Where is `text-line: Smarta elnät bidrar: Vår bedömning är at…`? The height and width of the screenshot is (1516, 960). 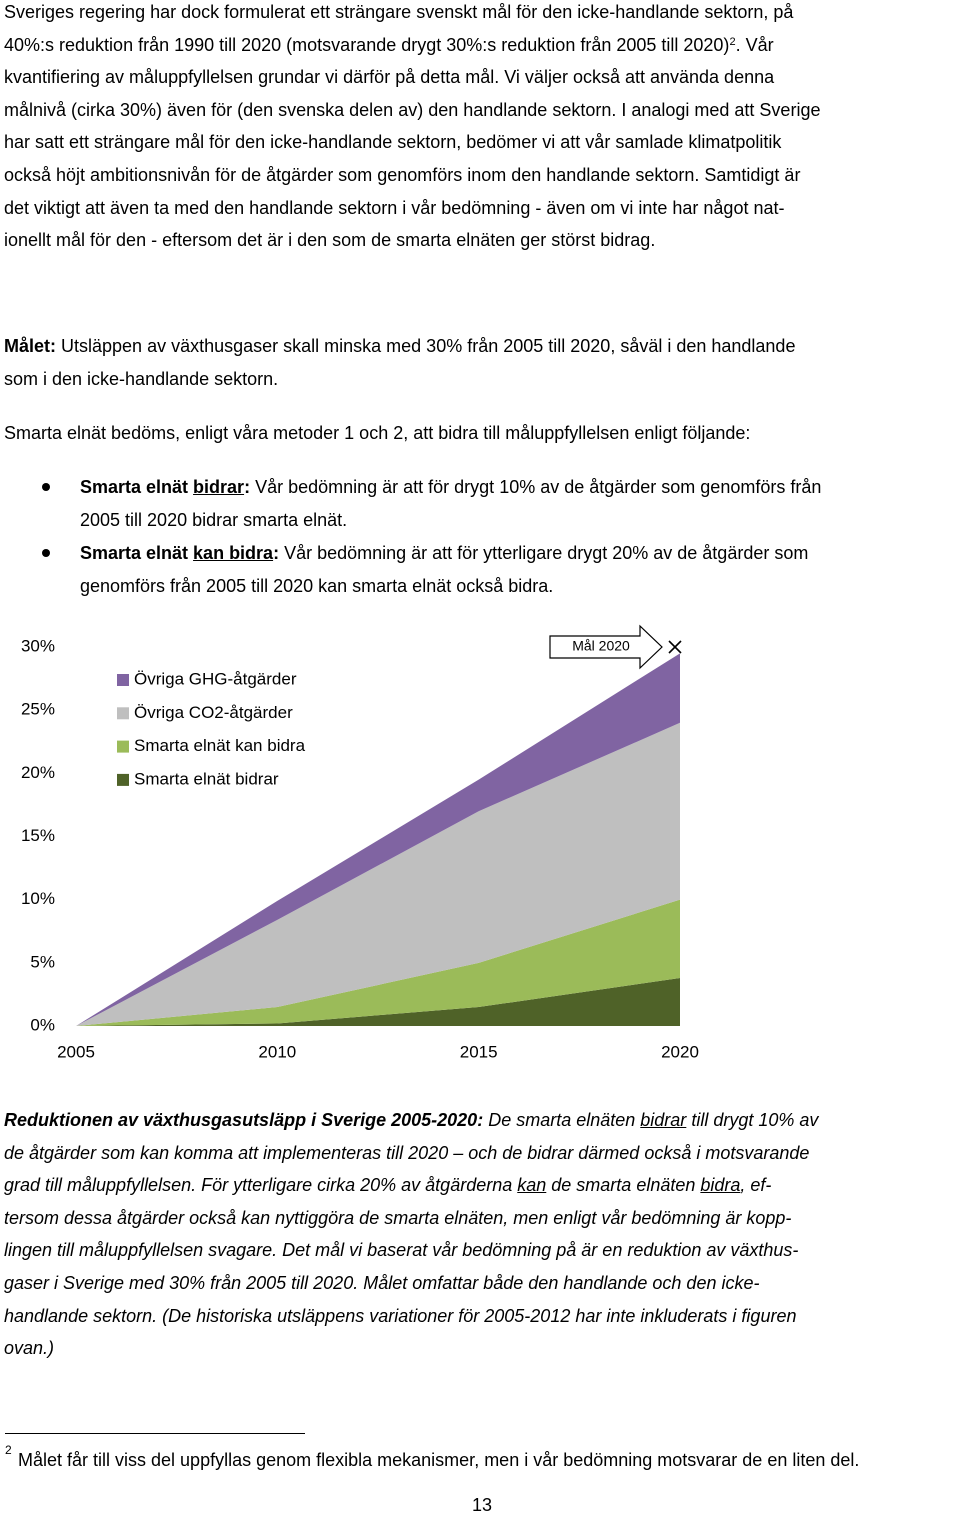
text-line: Smarta elnät bidrar: Vår bedömning är at… is located at coordinates (450, 487).